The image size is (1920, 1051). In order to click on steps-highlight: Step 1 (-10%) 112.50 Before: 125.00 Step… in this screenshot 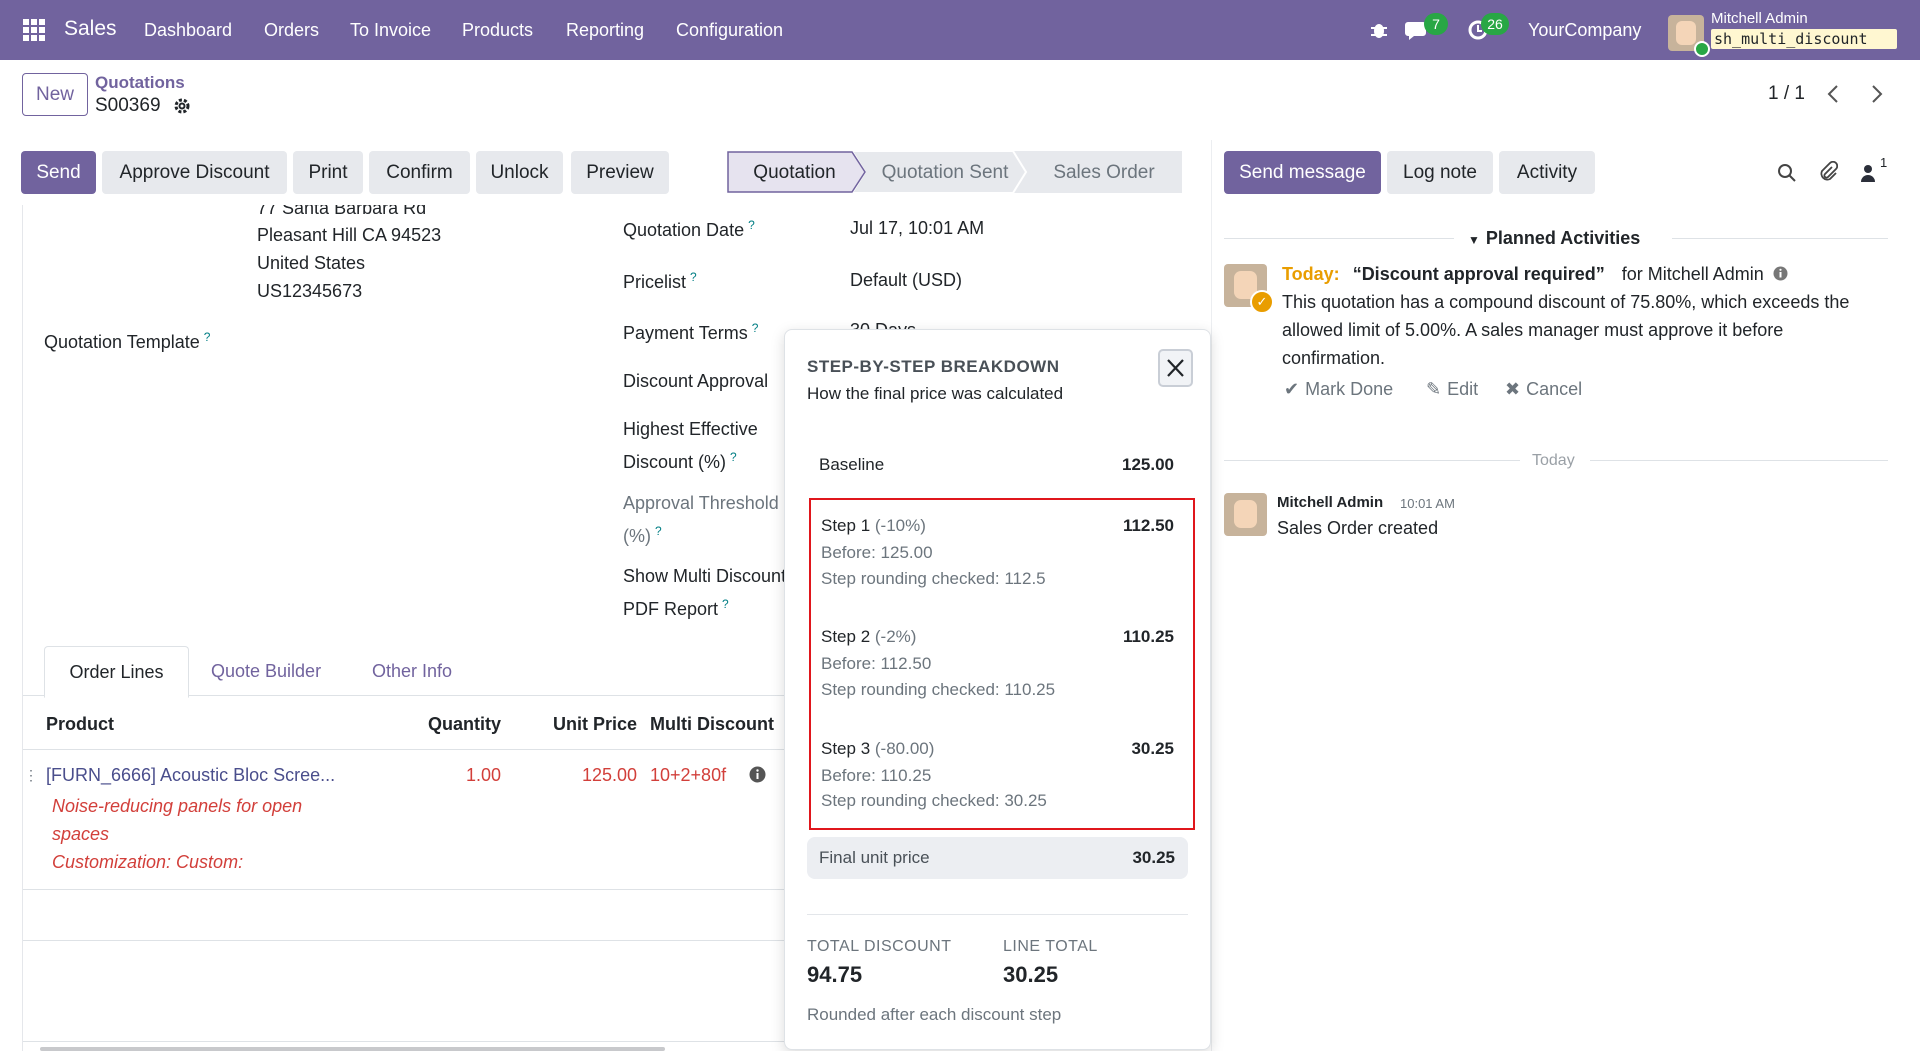, I will do `click(1002, 664)`.